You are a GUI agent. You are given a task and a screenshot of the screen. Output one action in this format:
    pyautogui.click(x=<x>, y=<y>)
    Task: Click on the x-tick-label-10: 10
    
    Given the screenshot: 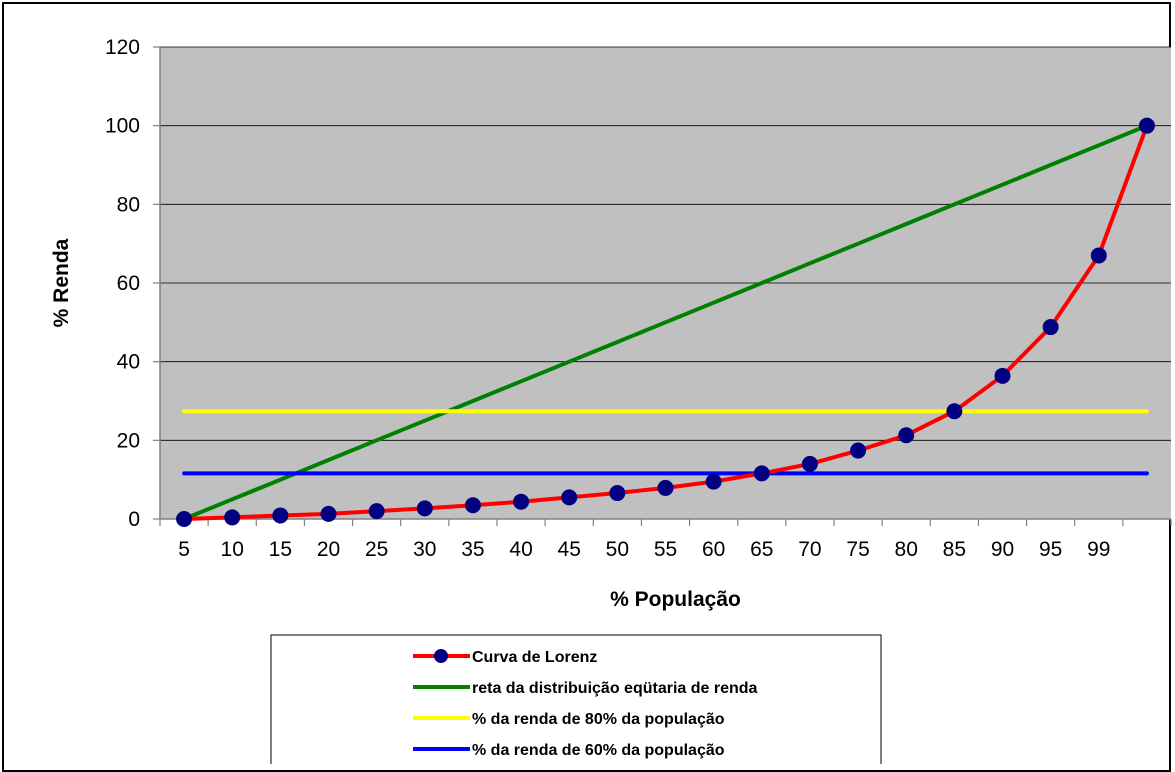 What is the action you would take?
    pyautogui.click(x=232, y=549)
    